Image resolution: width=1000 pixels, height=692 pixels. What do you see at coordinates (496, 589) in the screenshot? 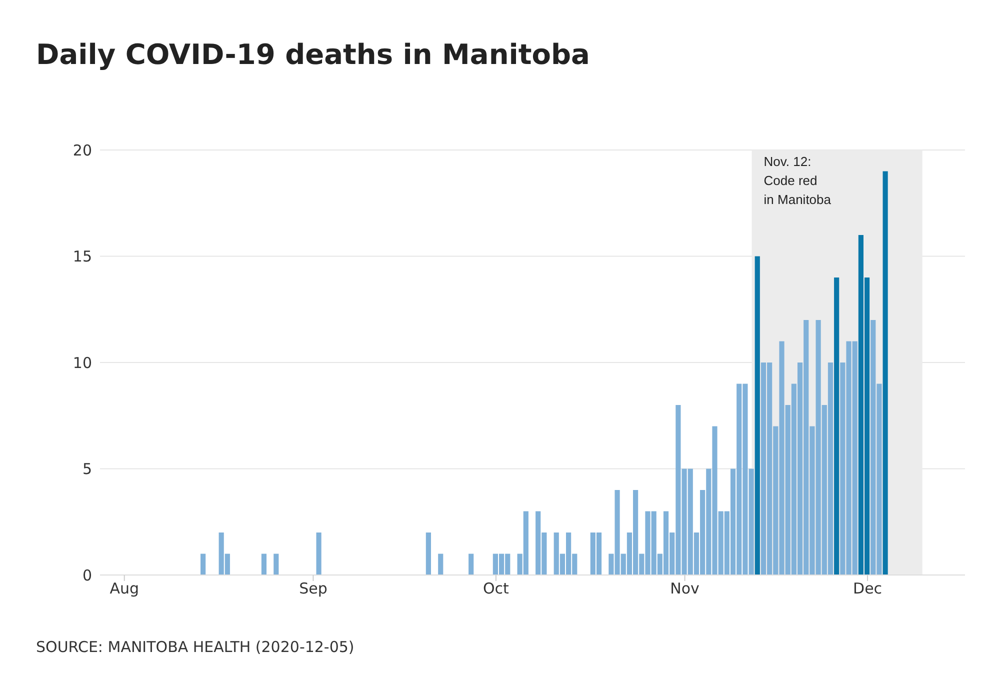
I see `x-tick-label: Oct` at bounding box center [496, 589].